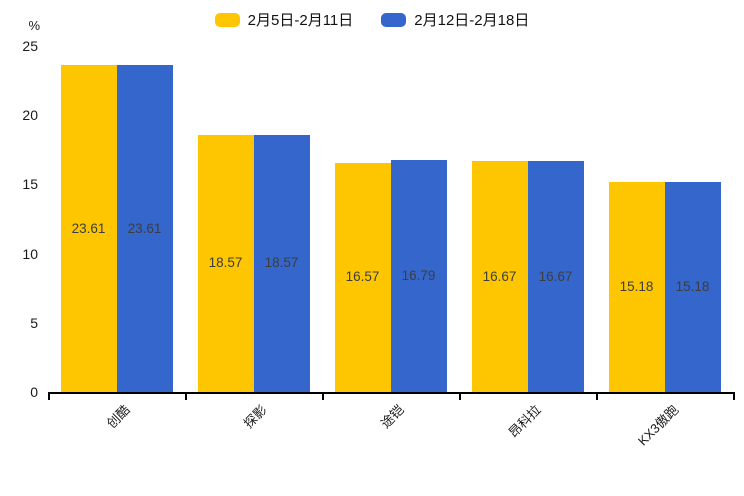 The image size is (744, 496). Describe the element at coordinates (34, 322) in the screenshot. I see `y-axis-tick-label: 5` at that location.